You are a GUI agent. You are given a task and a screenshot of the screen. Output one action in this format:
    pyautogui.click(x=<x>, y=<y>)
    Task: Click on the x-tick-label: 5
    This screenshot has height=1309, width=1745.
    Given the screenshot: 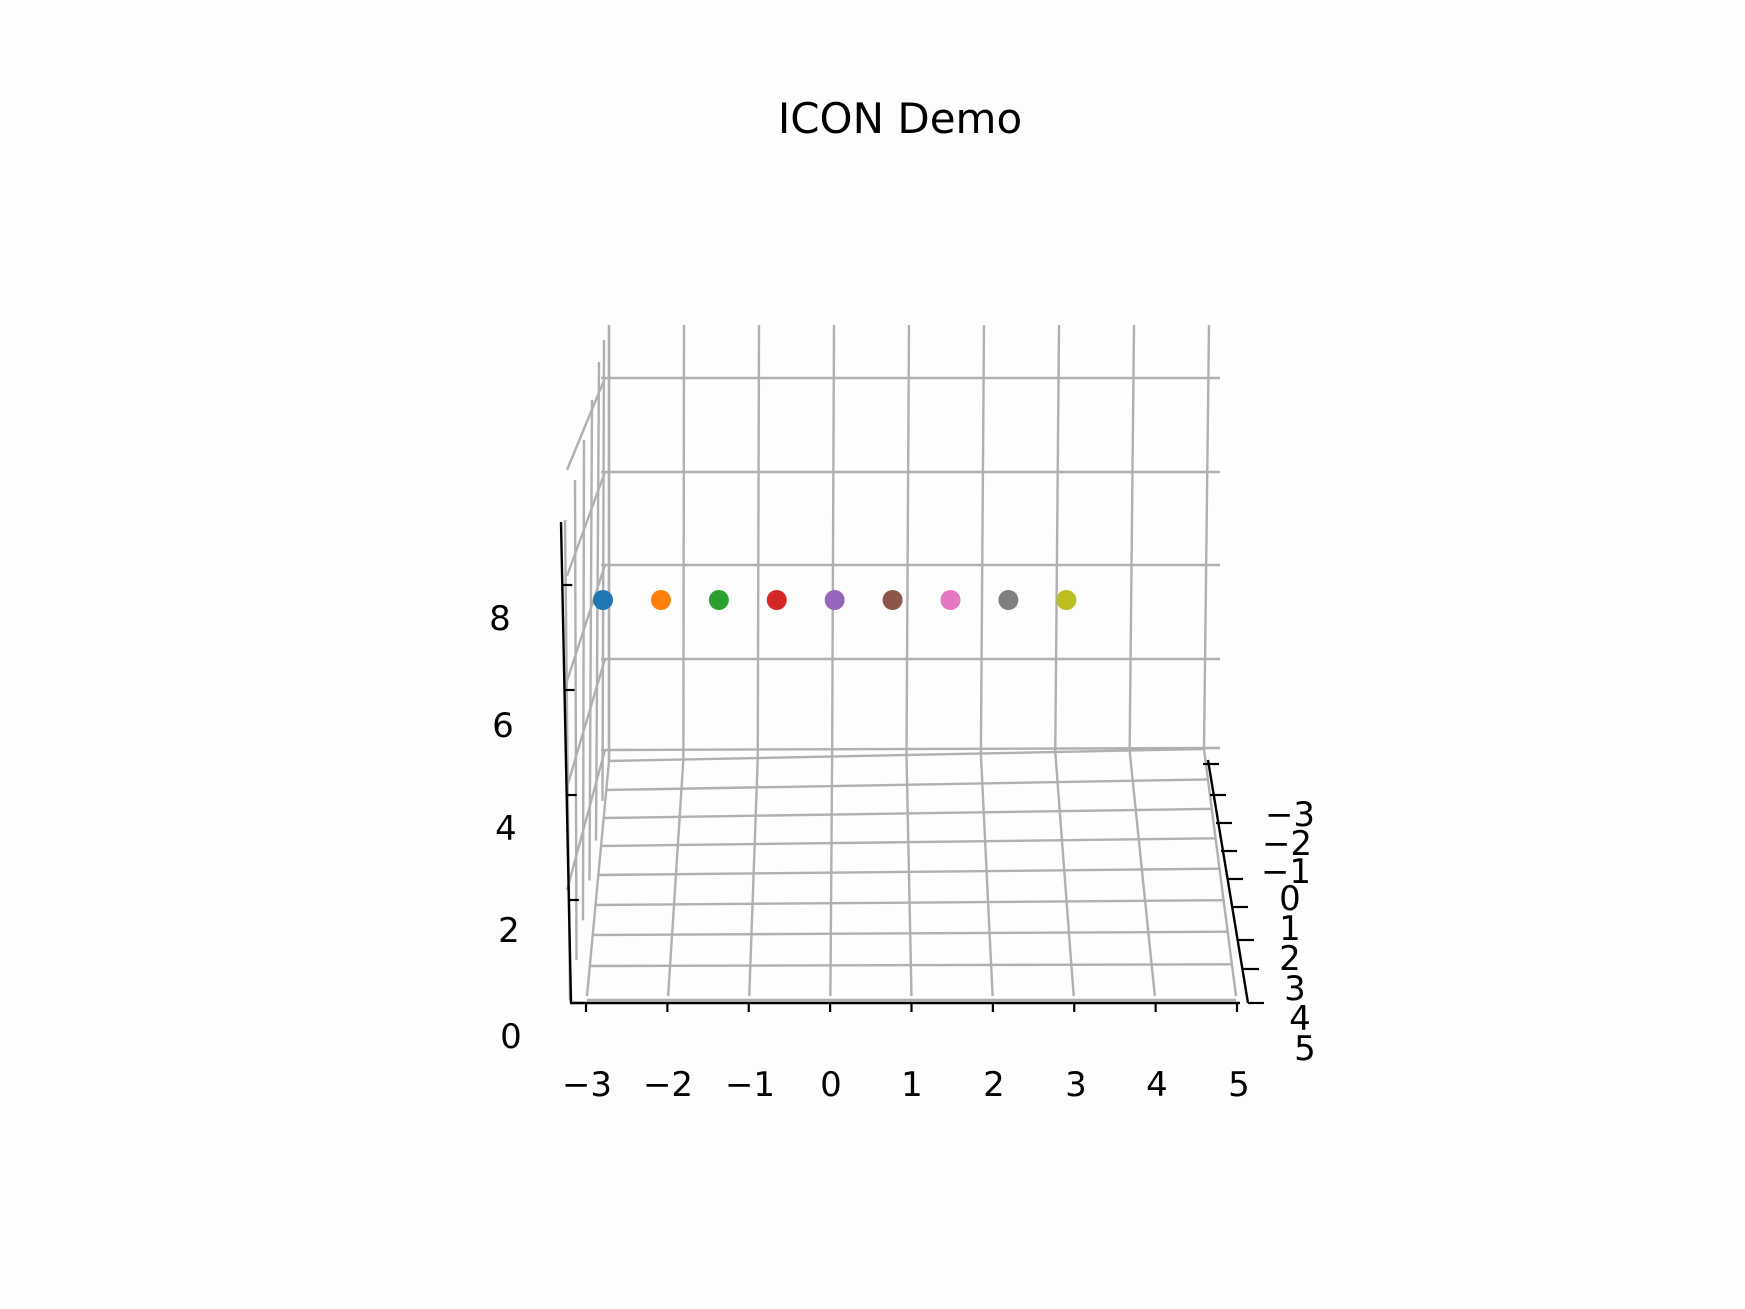 What is the action you would take?
    pyautogui.click(x=1239, y=1085)
    